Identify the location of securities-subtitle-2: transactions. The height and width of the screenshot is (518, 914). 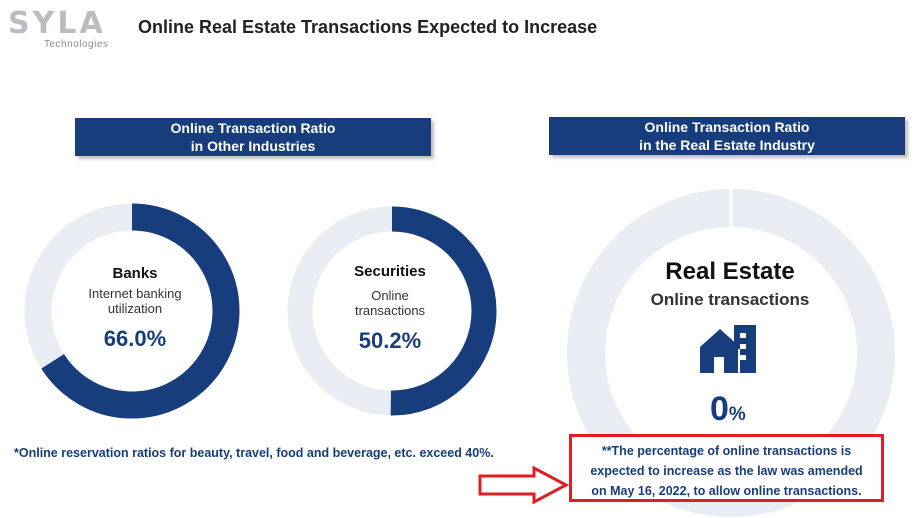
(390, 310).